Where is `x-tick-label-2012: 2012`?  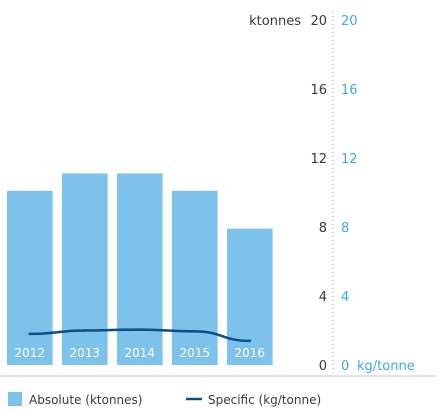 x-tick-label-2012: 2012 is located at coordinates (30, 353).